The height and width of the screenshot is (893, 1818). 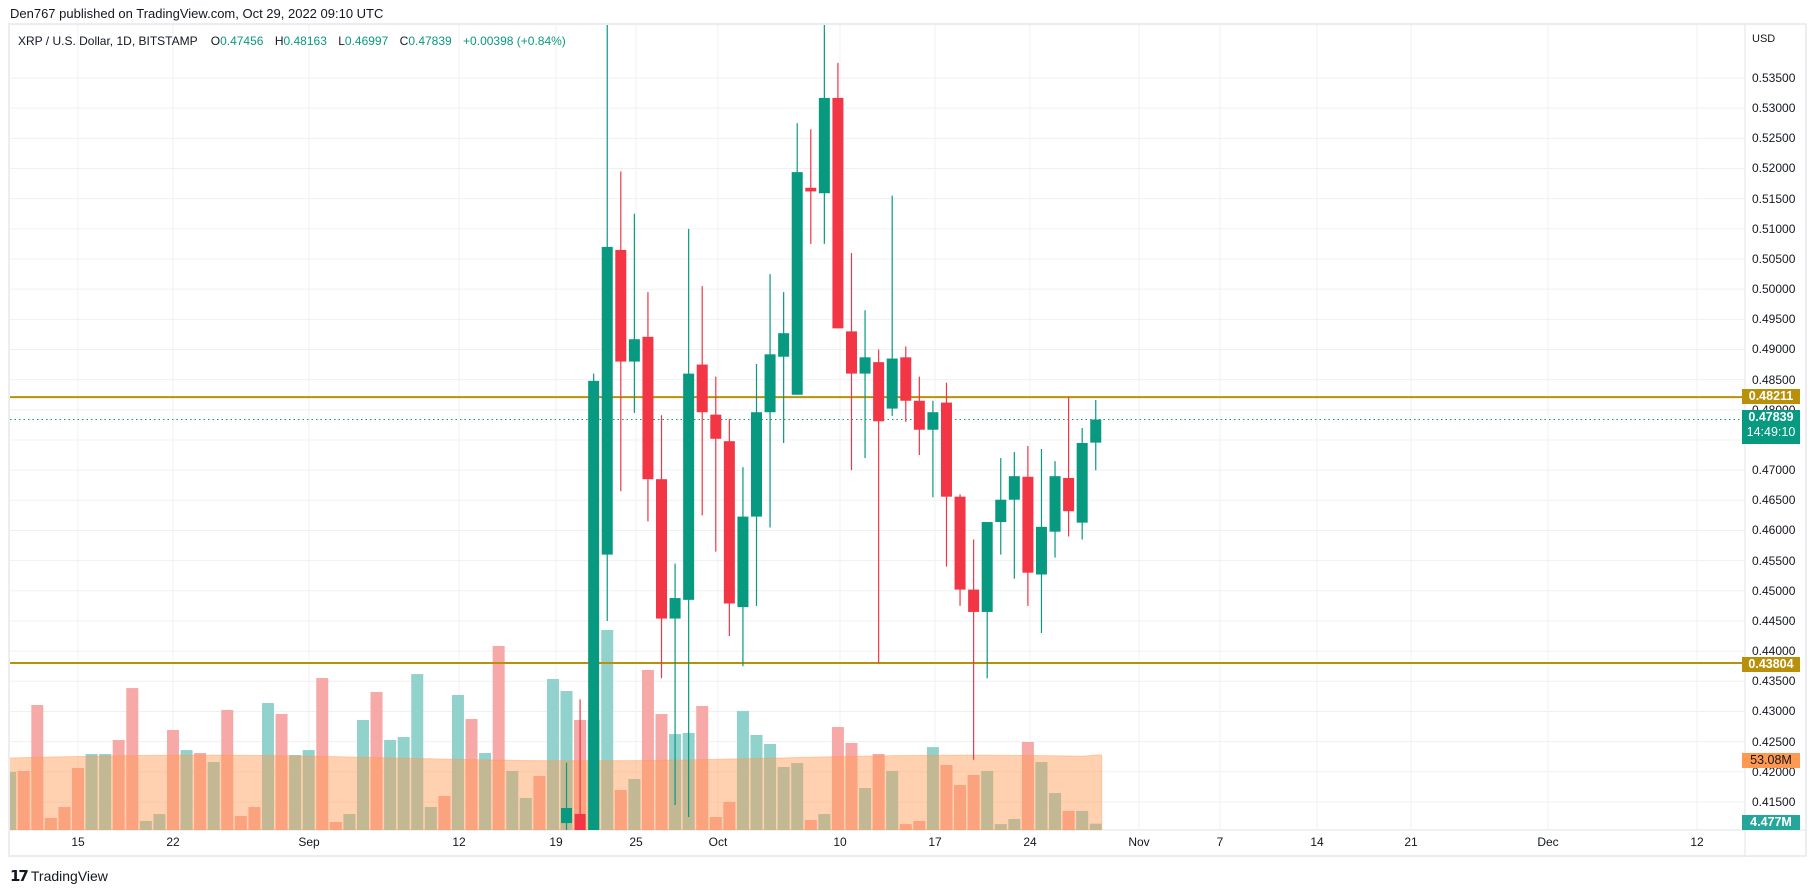 What do you see at coordinates (1771, 664) in the screenshot?
I see `support-level-tag: 0.43804` at bounding box center [1771, 664].